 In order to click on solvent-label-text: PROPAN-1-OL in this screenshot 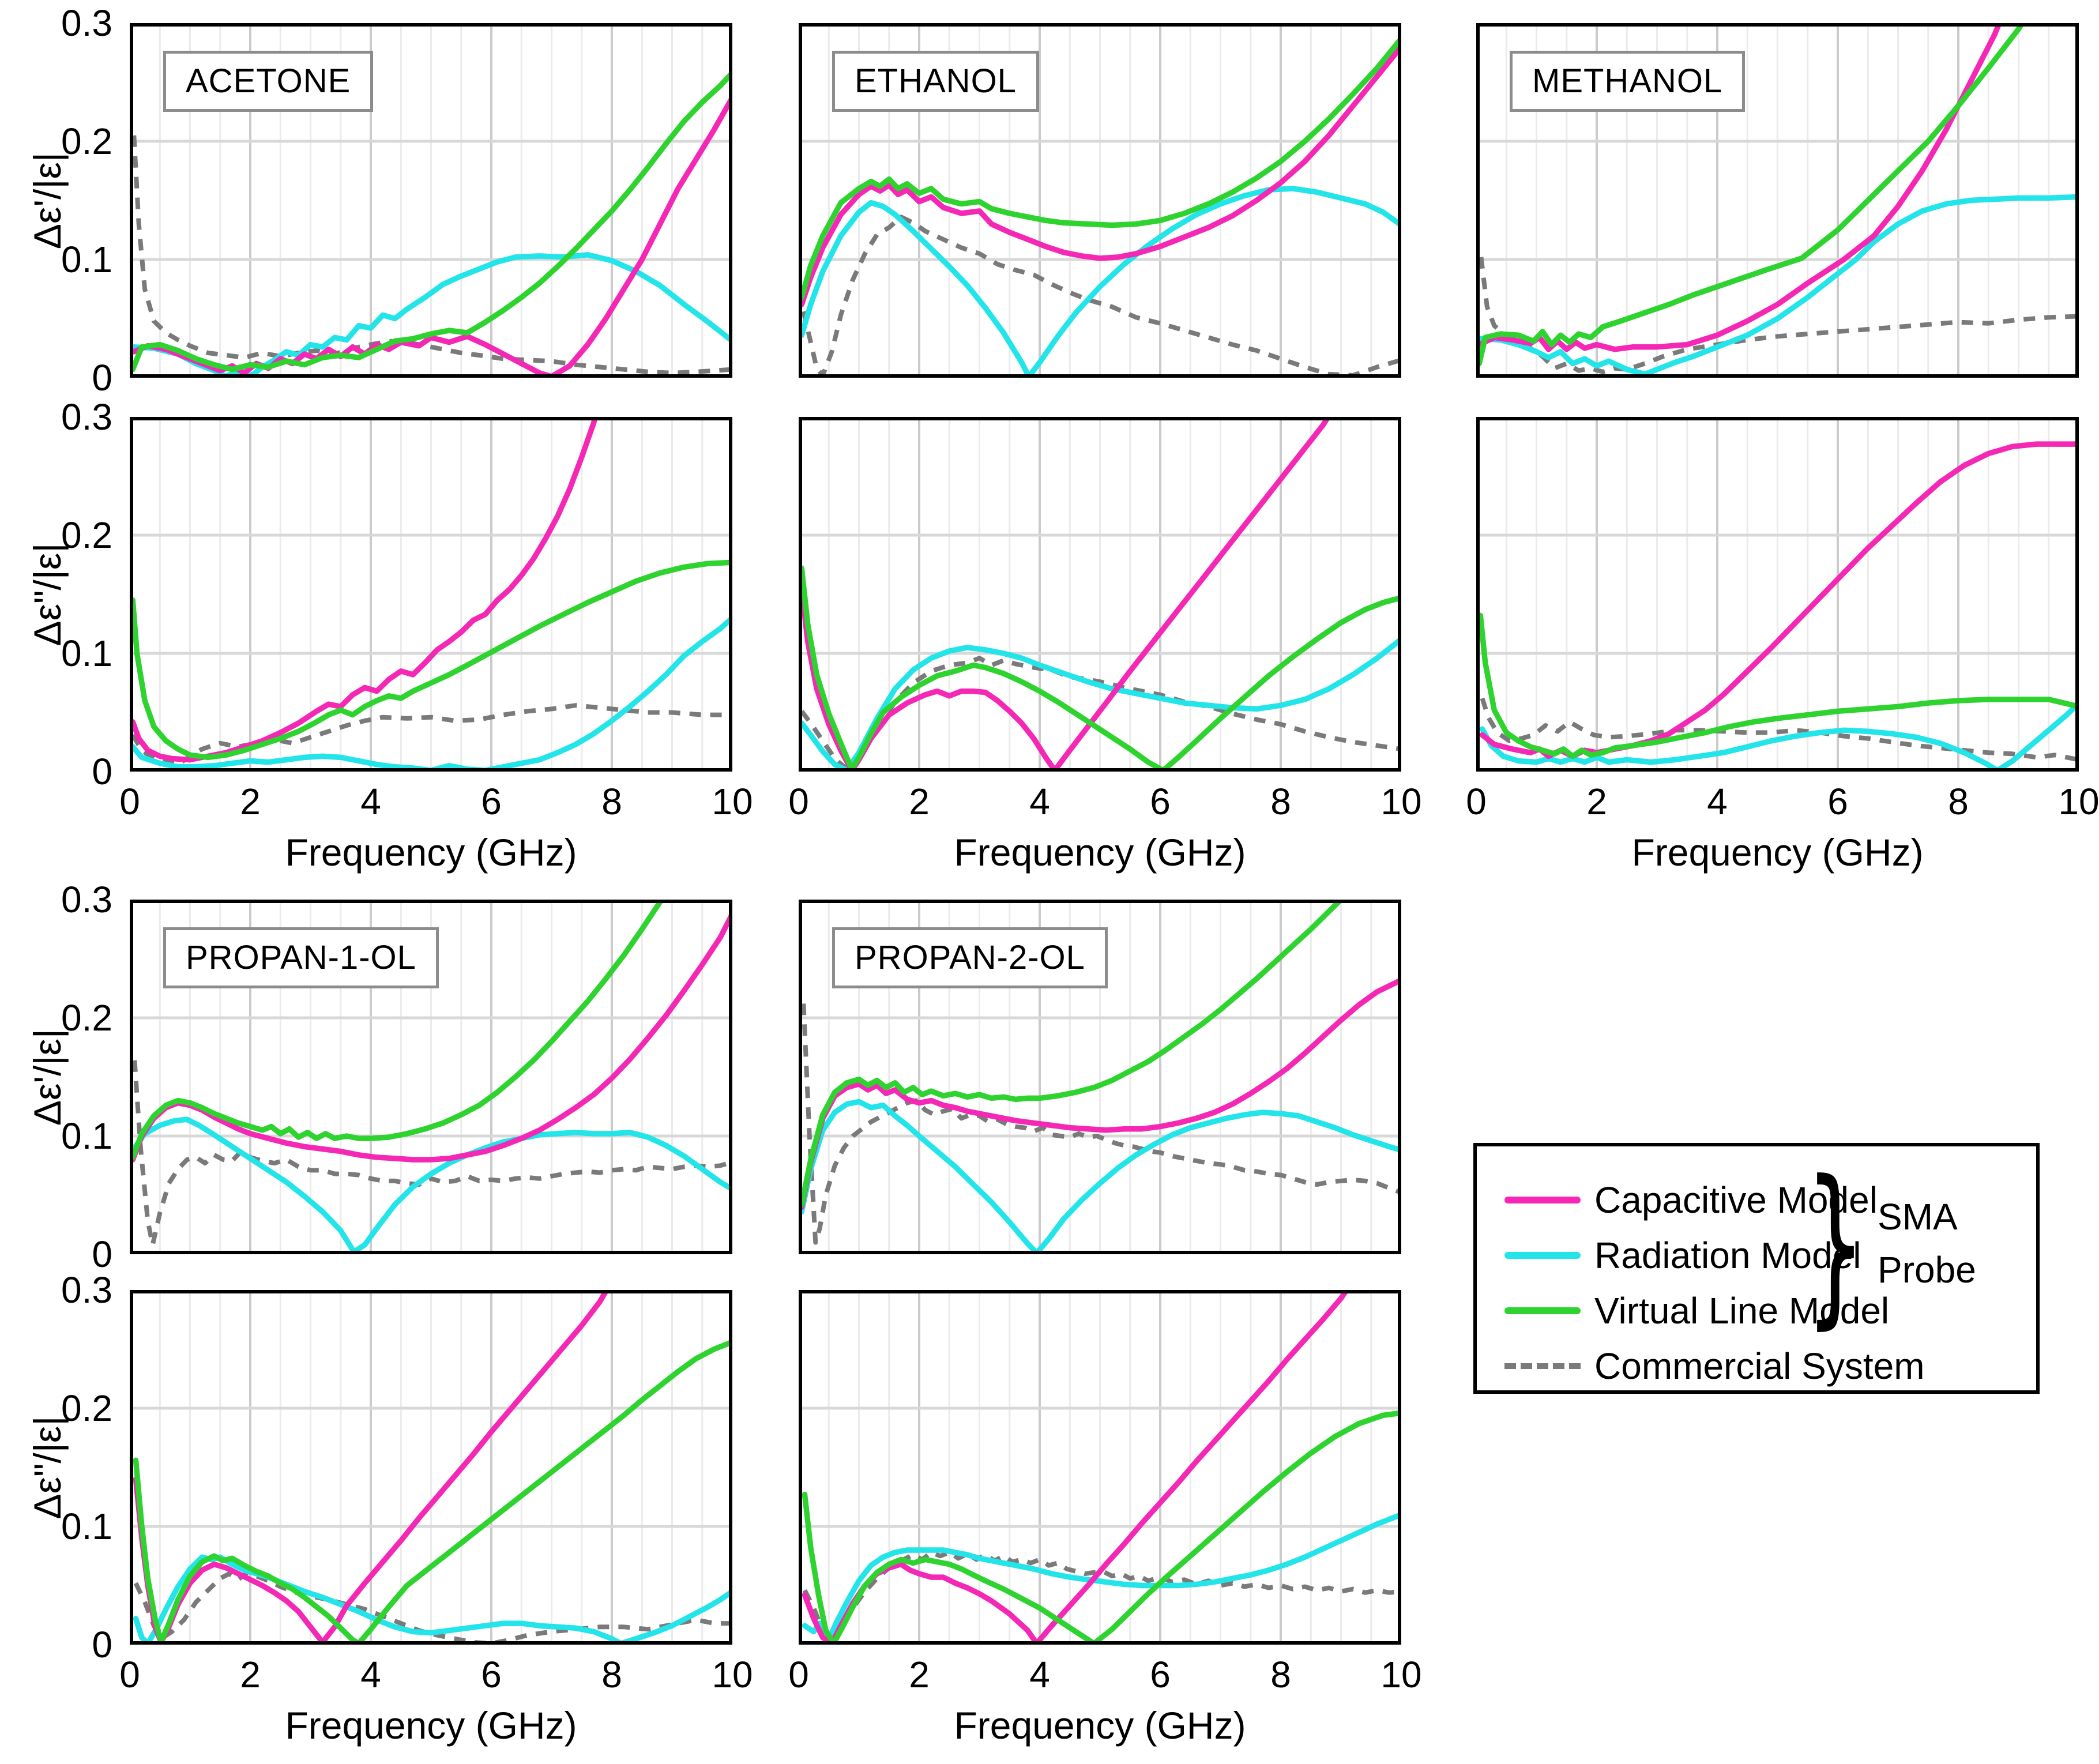, I will do `click(301, 958)`.